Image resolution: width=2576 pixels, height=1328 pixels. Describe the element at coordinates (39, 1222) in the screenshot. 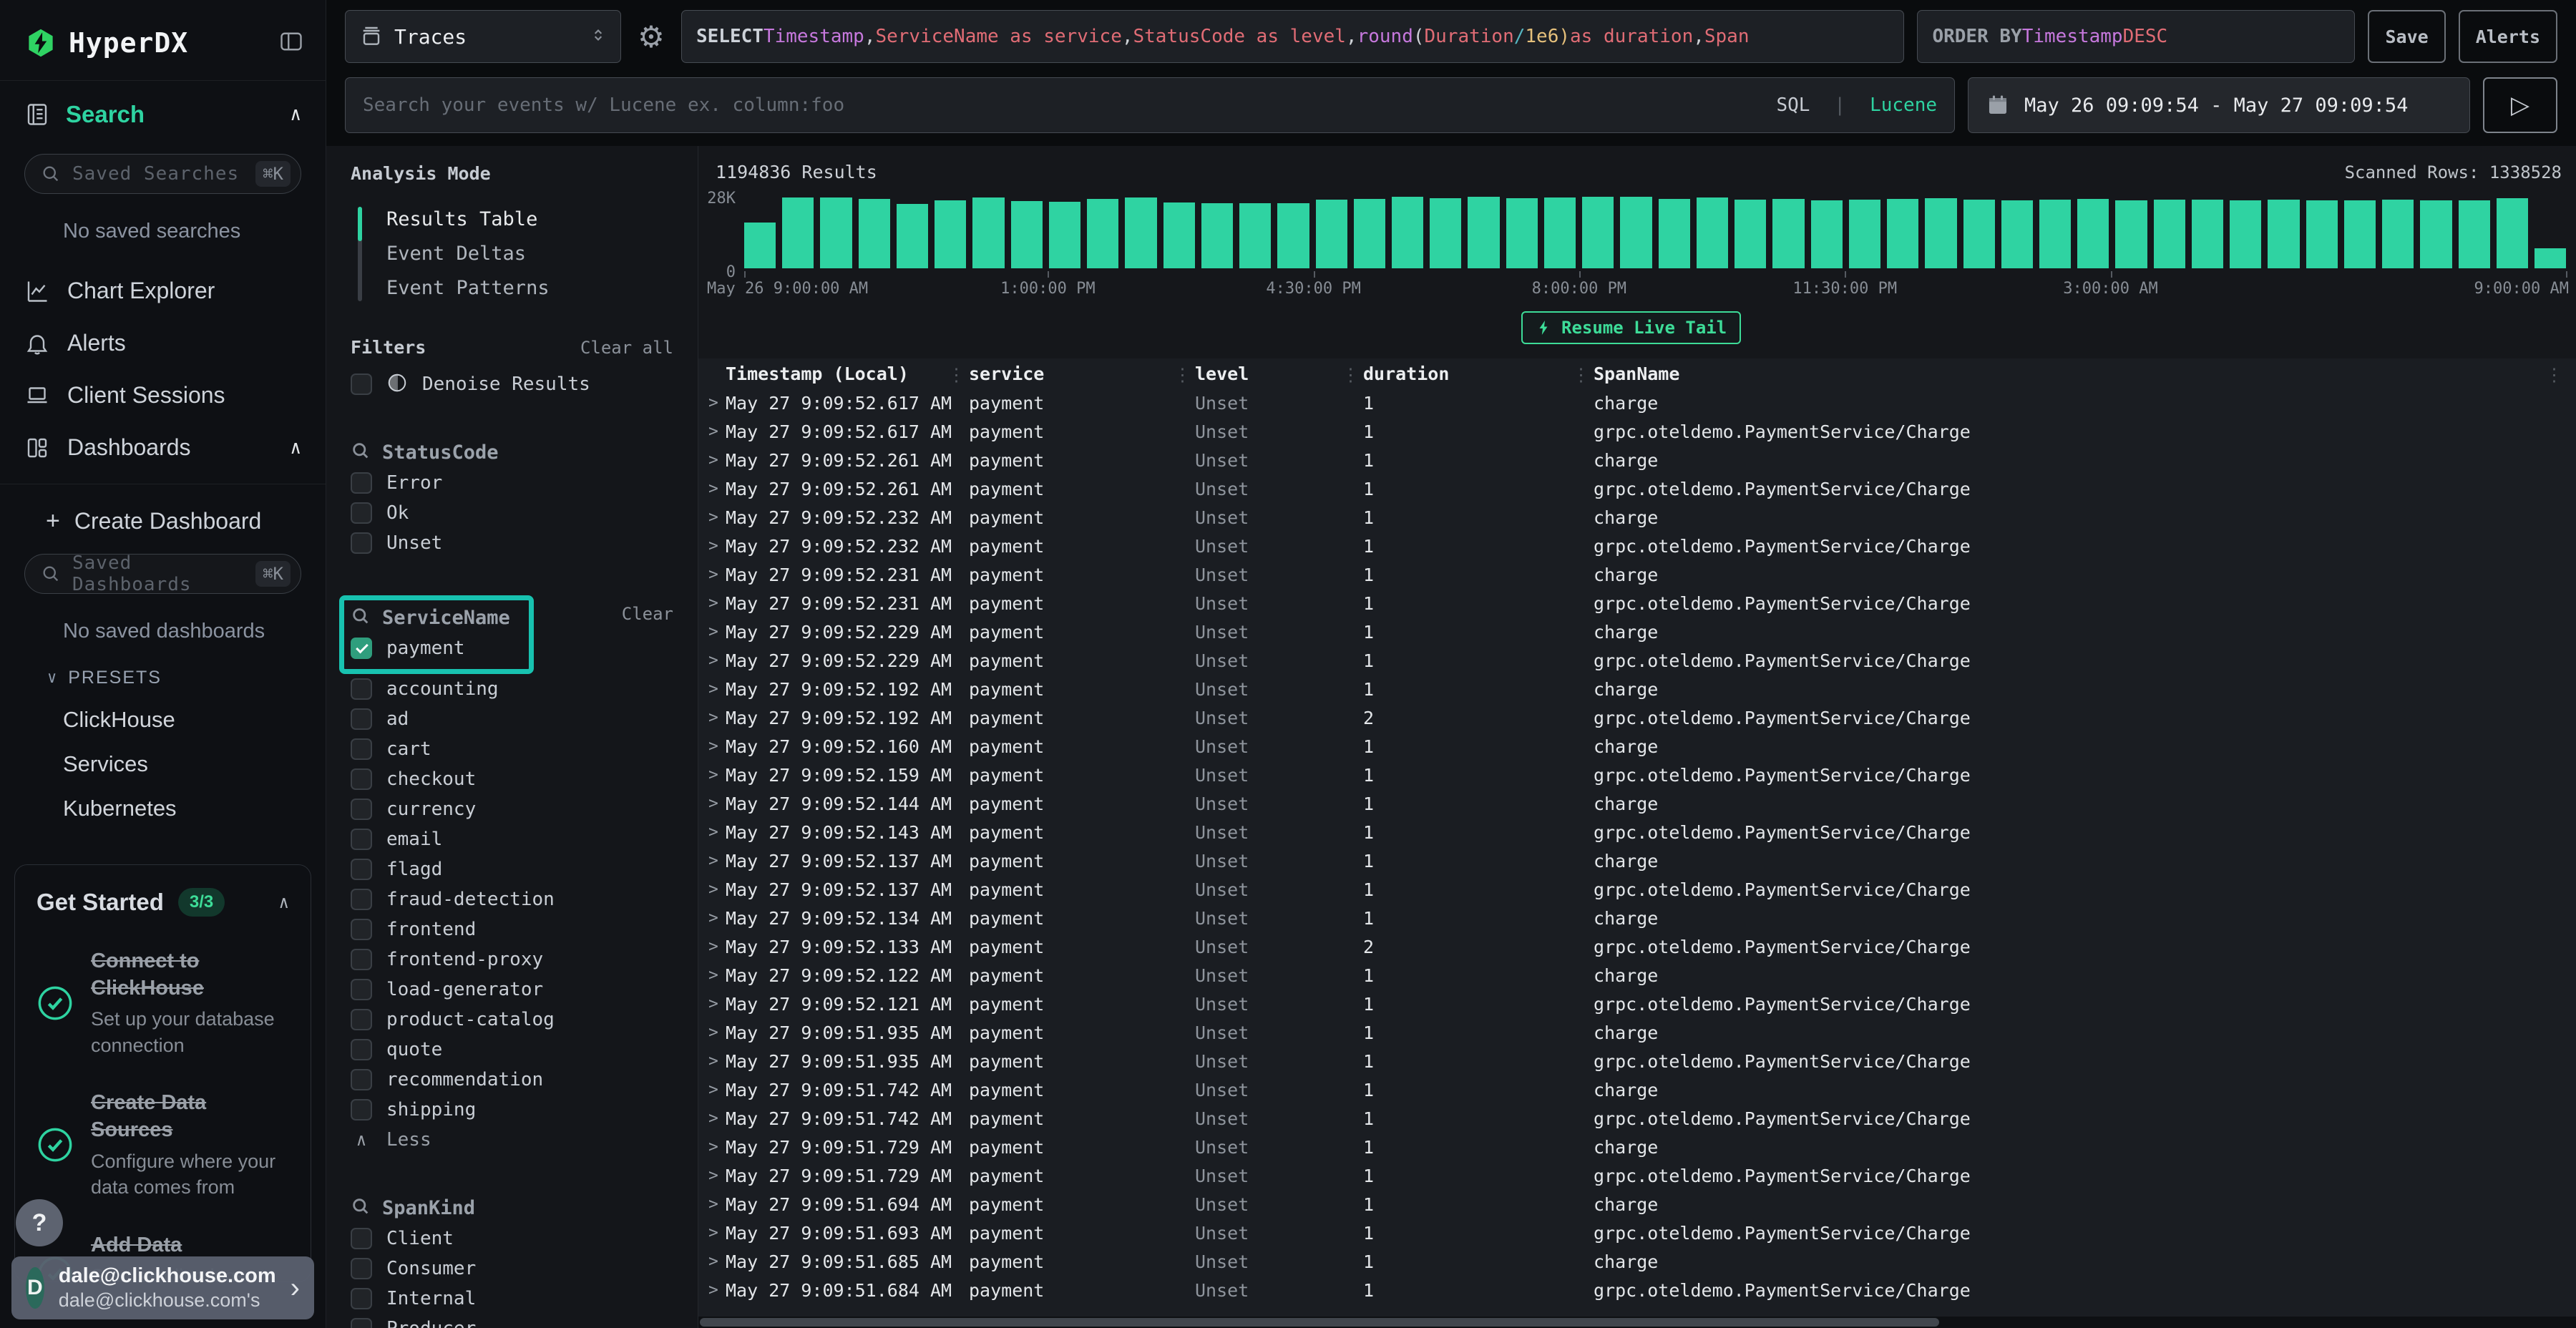

I see `help-button: ?` at that location.